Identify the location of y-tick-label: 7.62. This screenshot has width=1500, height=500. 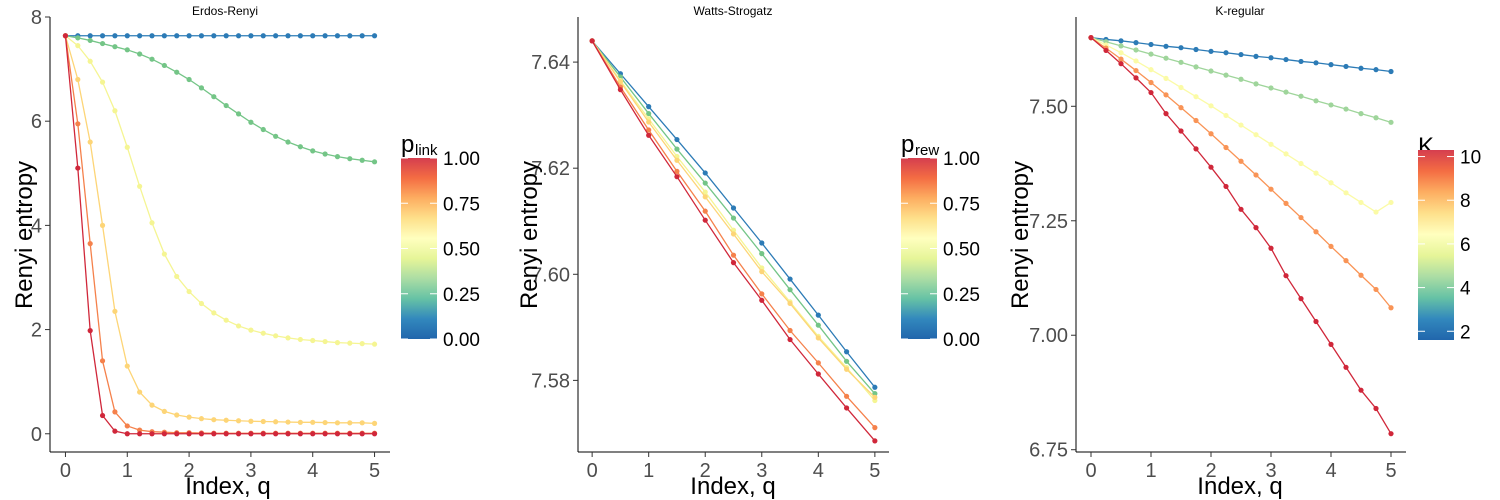
(550, 169).